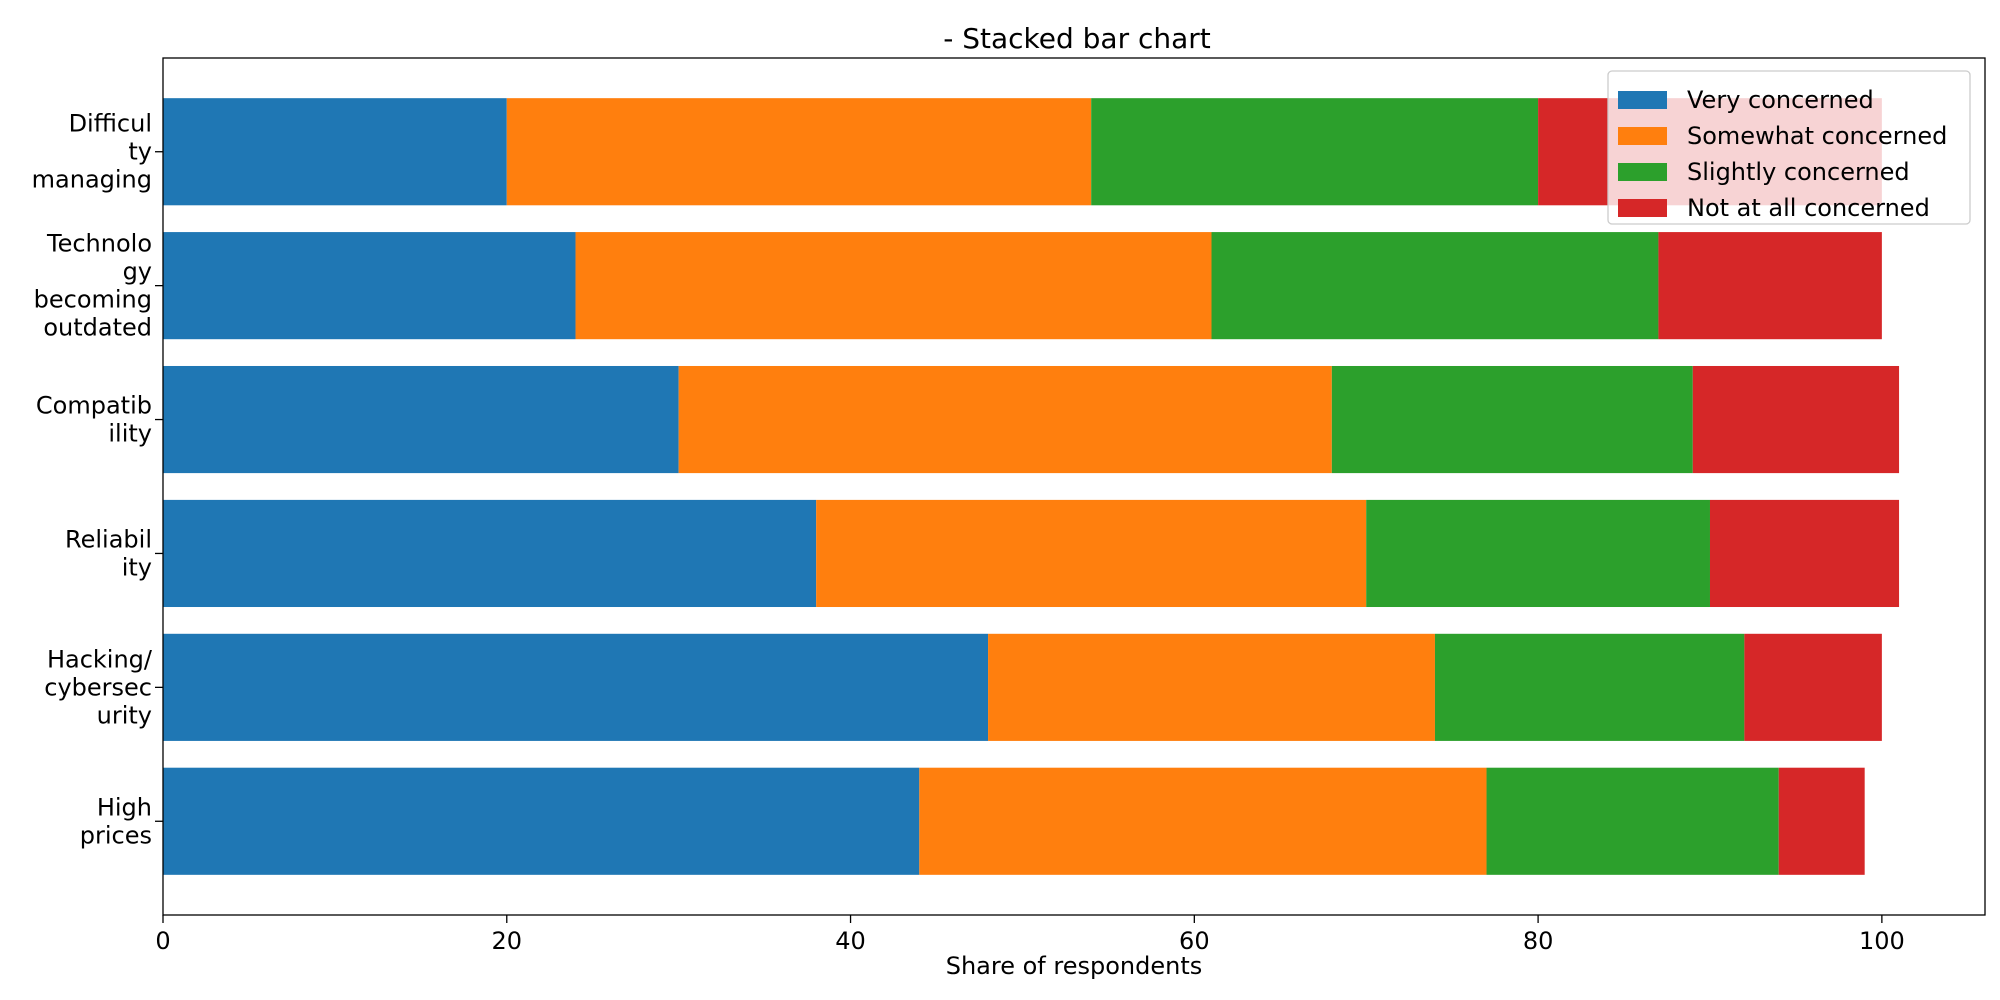 The height and width of the screenshot is (1000, 2000). I want to click on x-tick-label: 0, so click(162, 941).